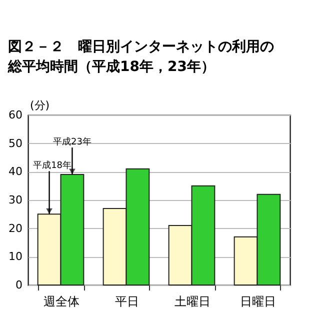 This screenshot has width=320, height=320. I want to click on chart-title: 図２－２ 曜日別インターネットの利用の総平均時間（平成18年，23年）, so click(140, 57).